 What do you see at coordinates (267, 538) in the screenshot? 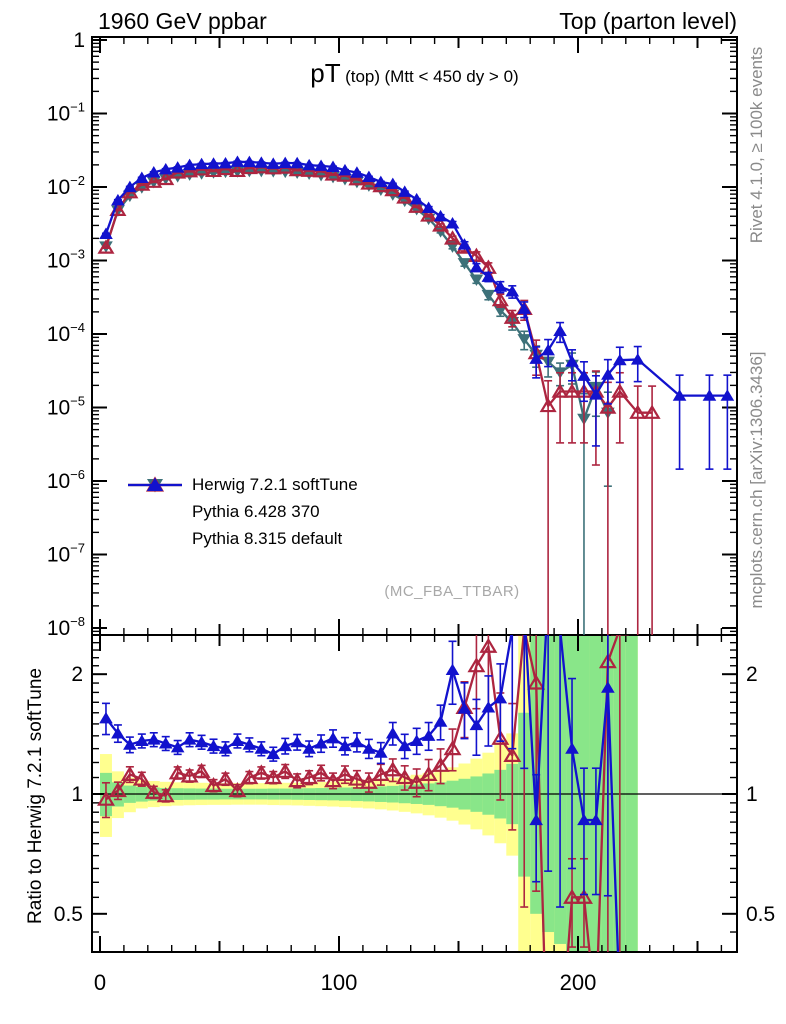
I see `legend-item-label: Pythia 8.315 default` at bounding box center [267, 538].